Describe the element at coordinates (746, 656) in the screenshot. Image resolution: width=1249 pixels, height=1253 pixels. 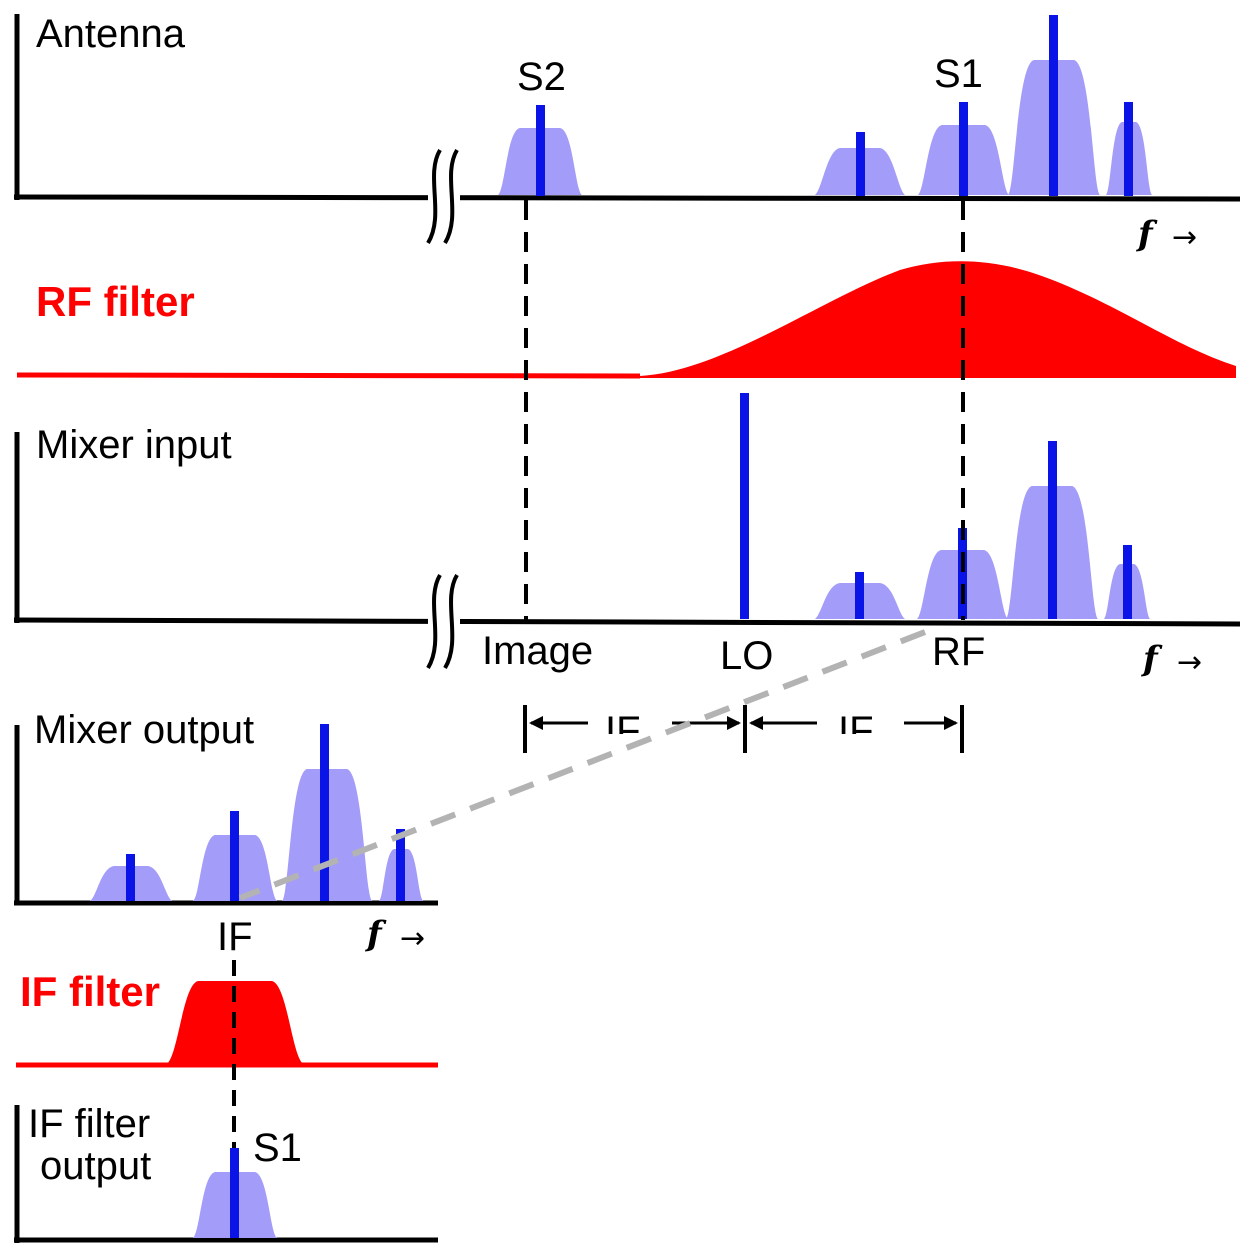
I see `lo-label: LO` at that location.